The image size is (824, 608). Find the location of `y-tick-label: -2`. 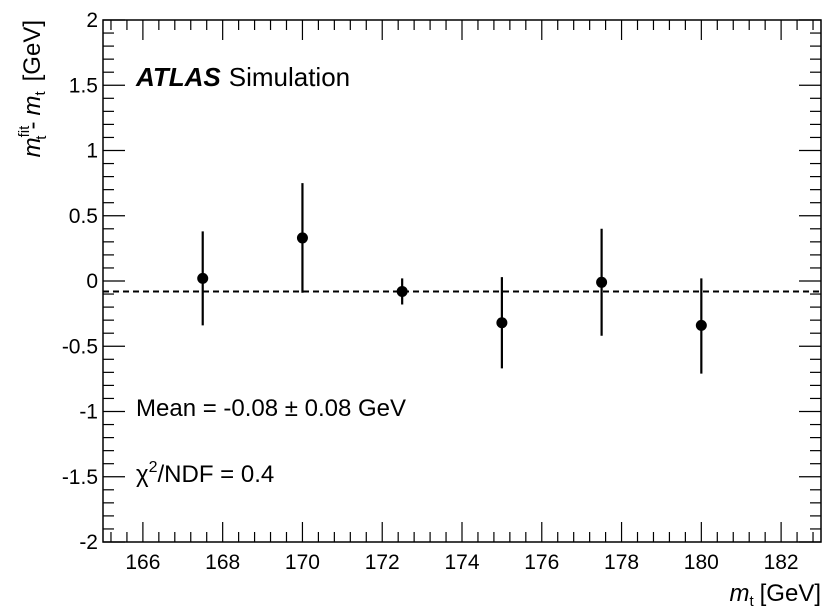

y-tick-label: -2 is located at coordinates (88, 542).